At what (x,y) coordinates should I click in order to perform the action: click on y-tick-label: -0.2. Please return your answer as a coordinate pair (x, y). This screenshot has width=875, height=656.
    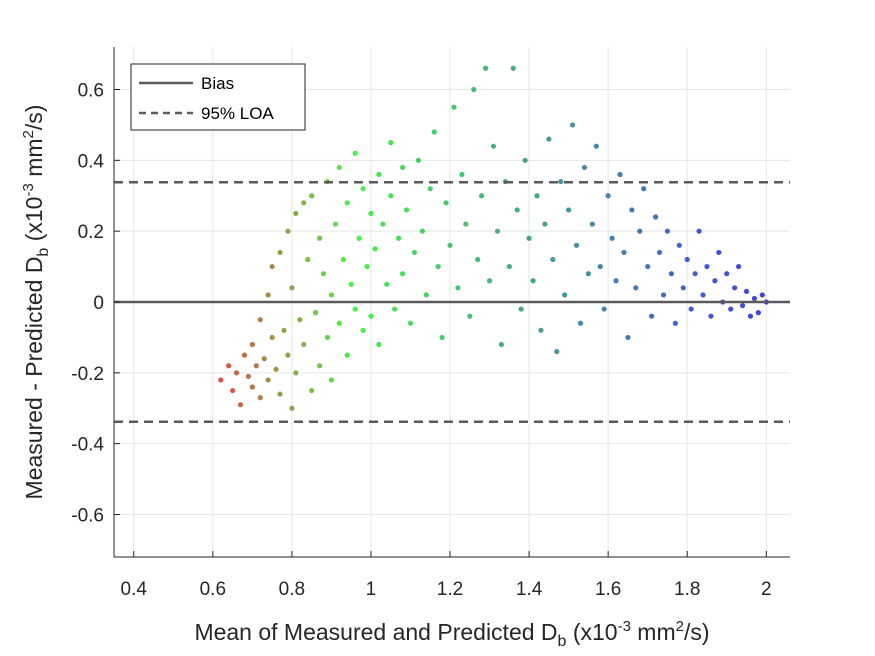
    Looking at the image, I should click on (87, 374).